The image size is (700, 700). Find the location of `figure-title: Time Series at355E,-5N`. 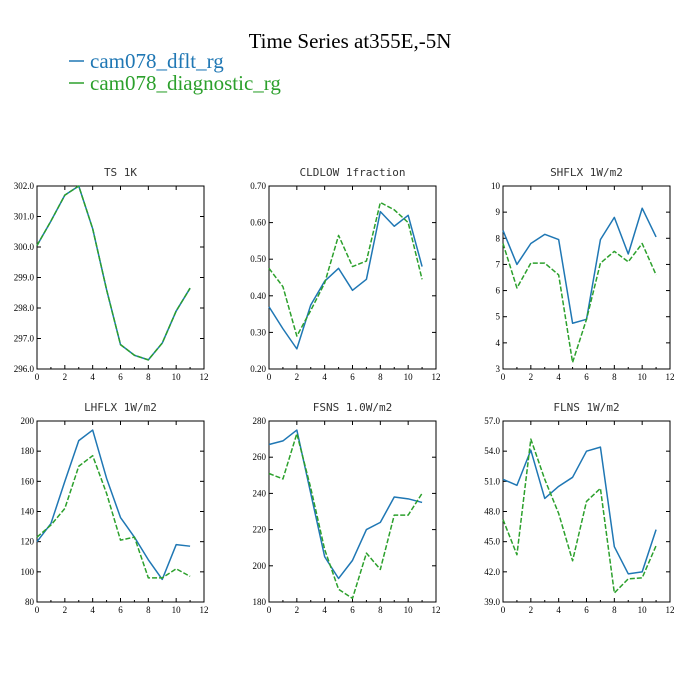

figure-title: Time Series at355E,-5N is located at coordinates (350, 41).